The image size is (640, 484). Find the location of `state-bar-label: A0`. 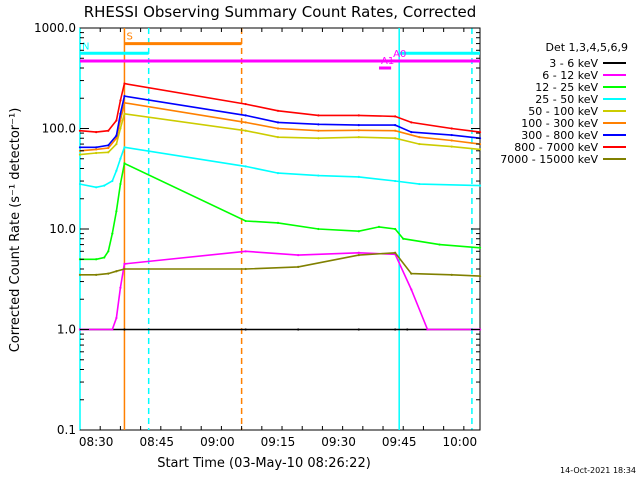

state-bar-label: A0 is located at coordinates (399, 54).